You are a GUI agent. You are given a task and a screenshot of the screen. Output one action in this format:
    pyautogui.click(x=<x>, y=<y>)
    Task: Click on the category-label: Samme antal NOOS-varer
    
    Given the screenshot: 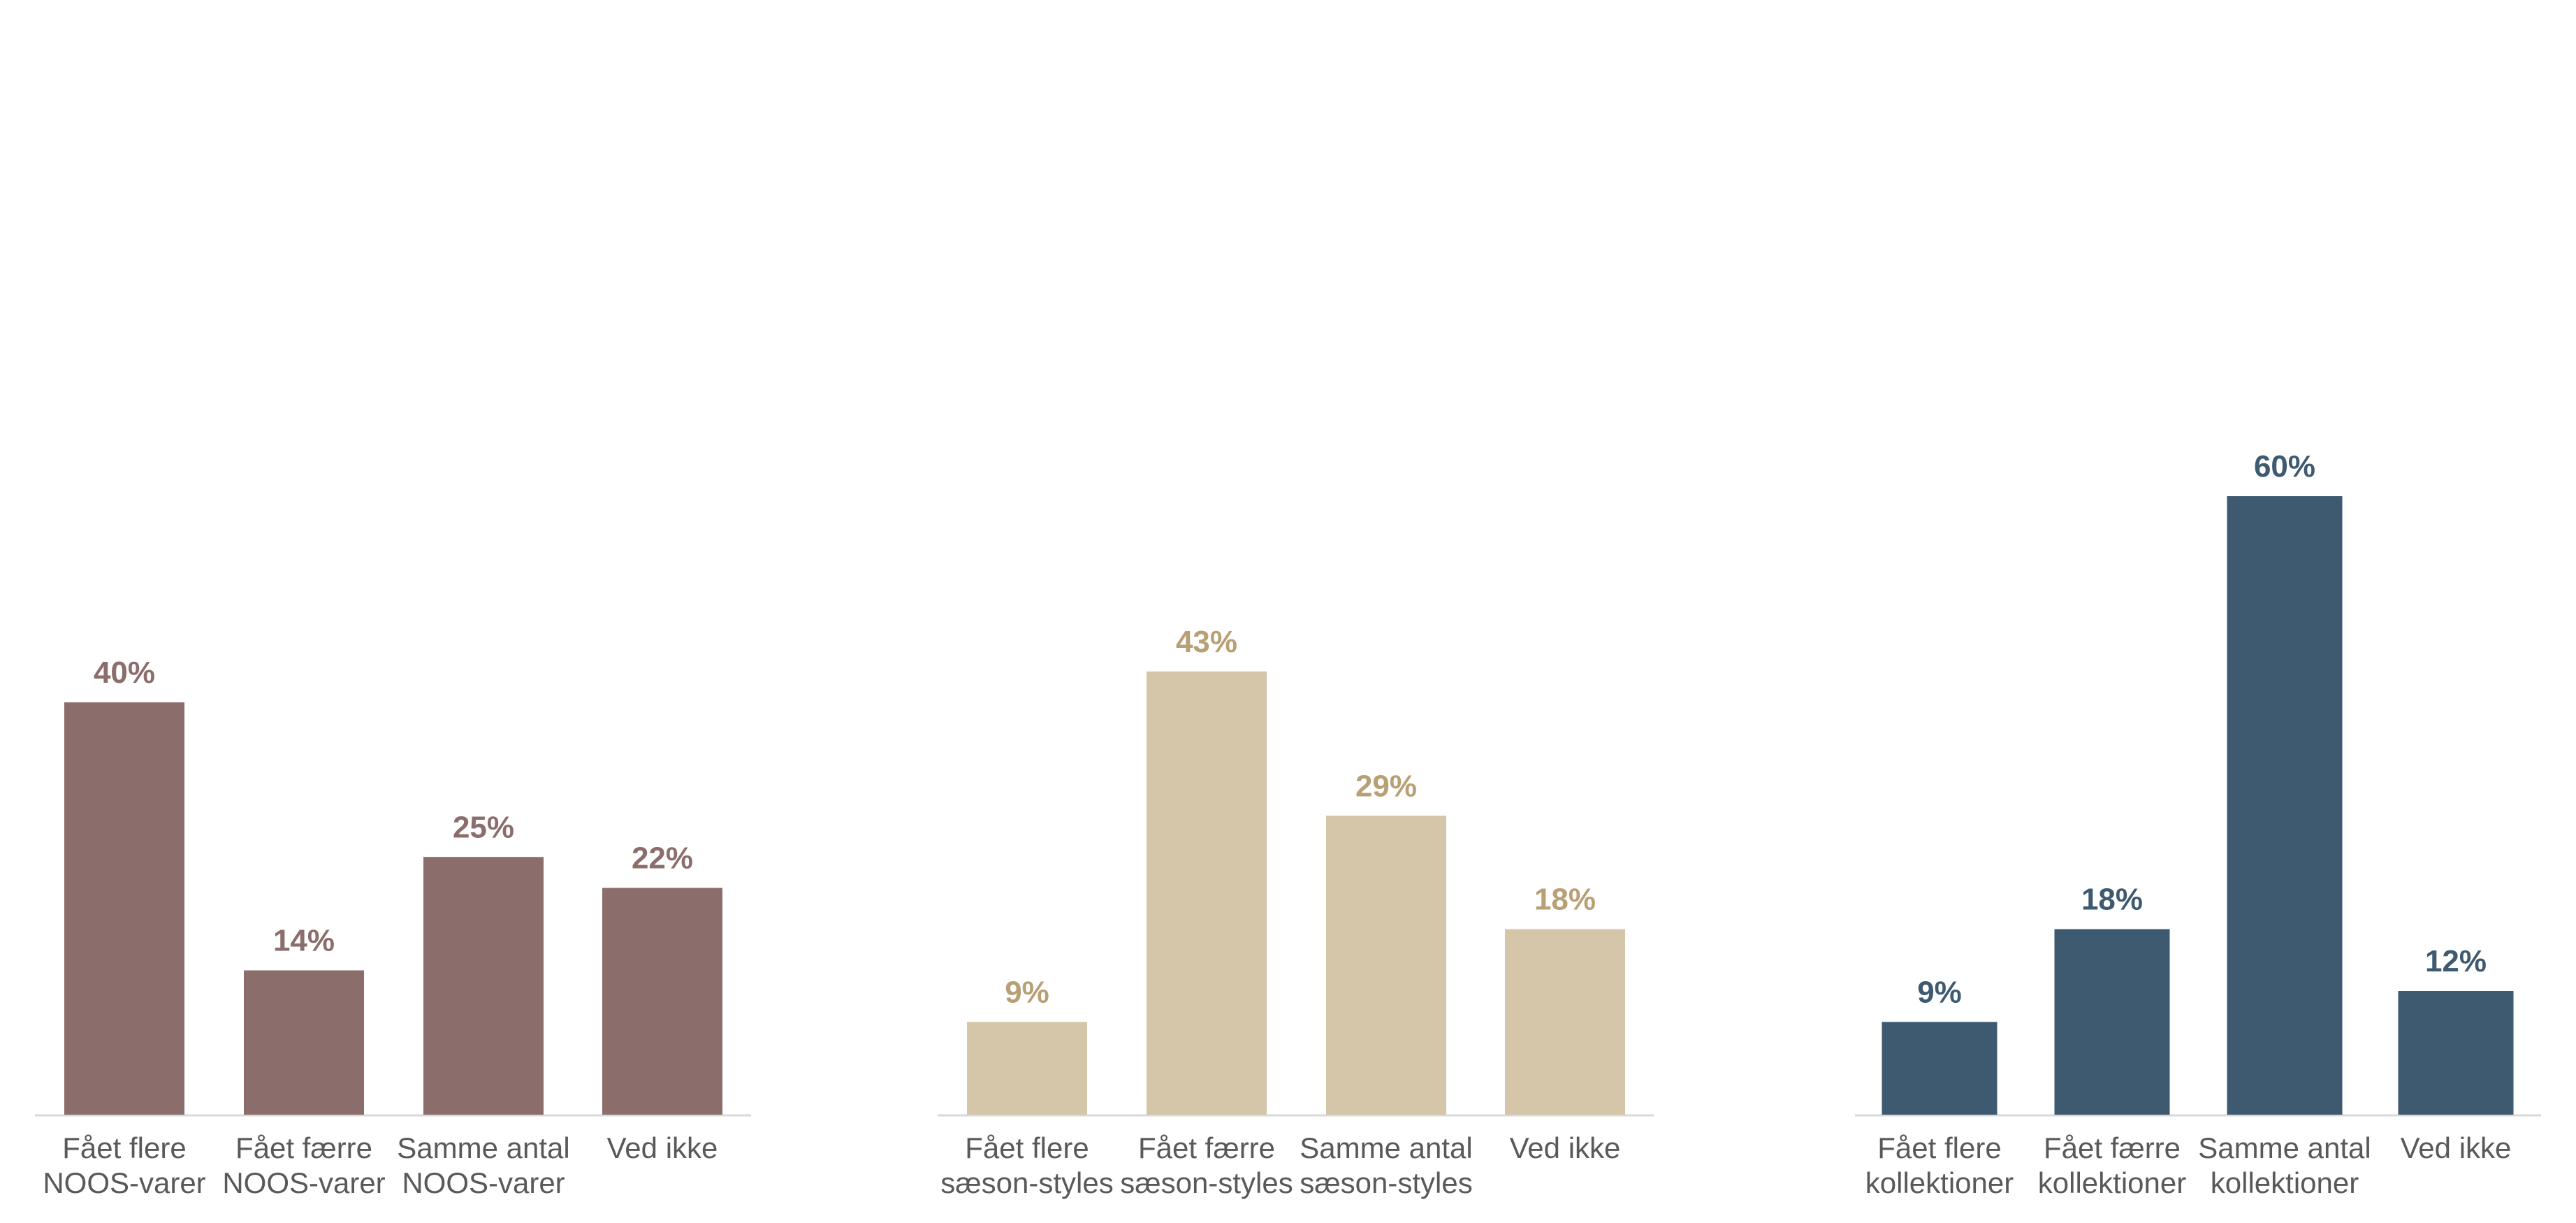 What is the action you would take?
    pyautogui.click(x=483, y=1165)
    